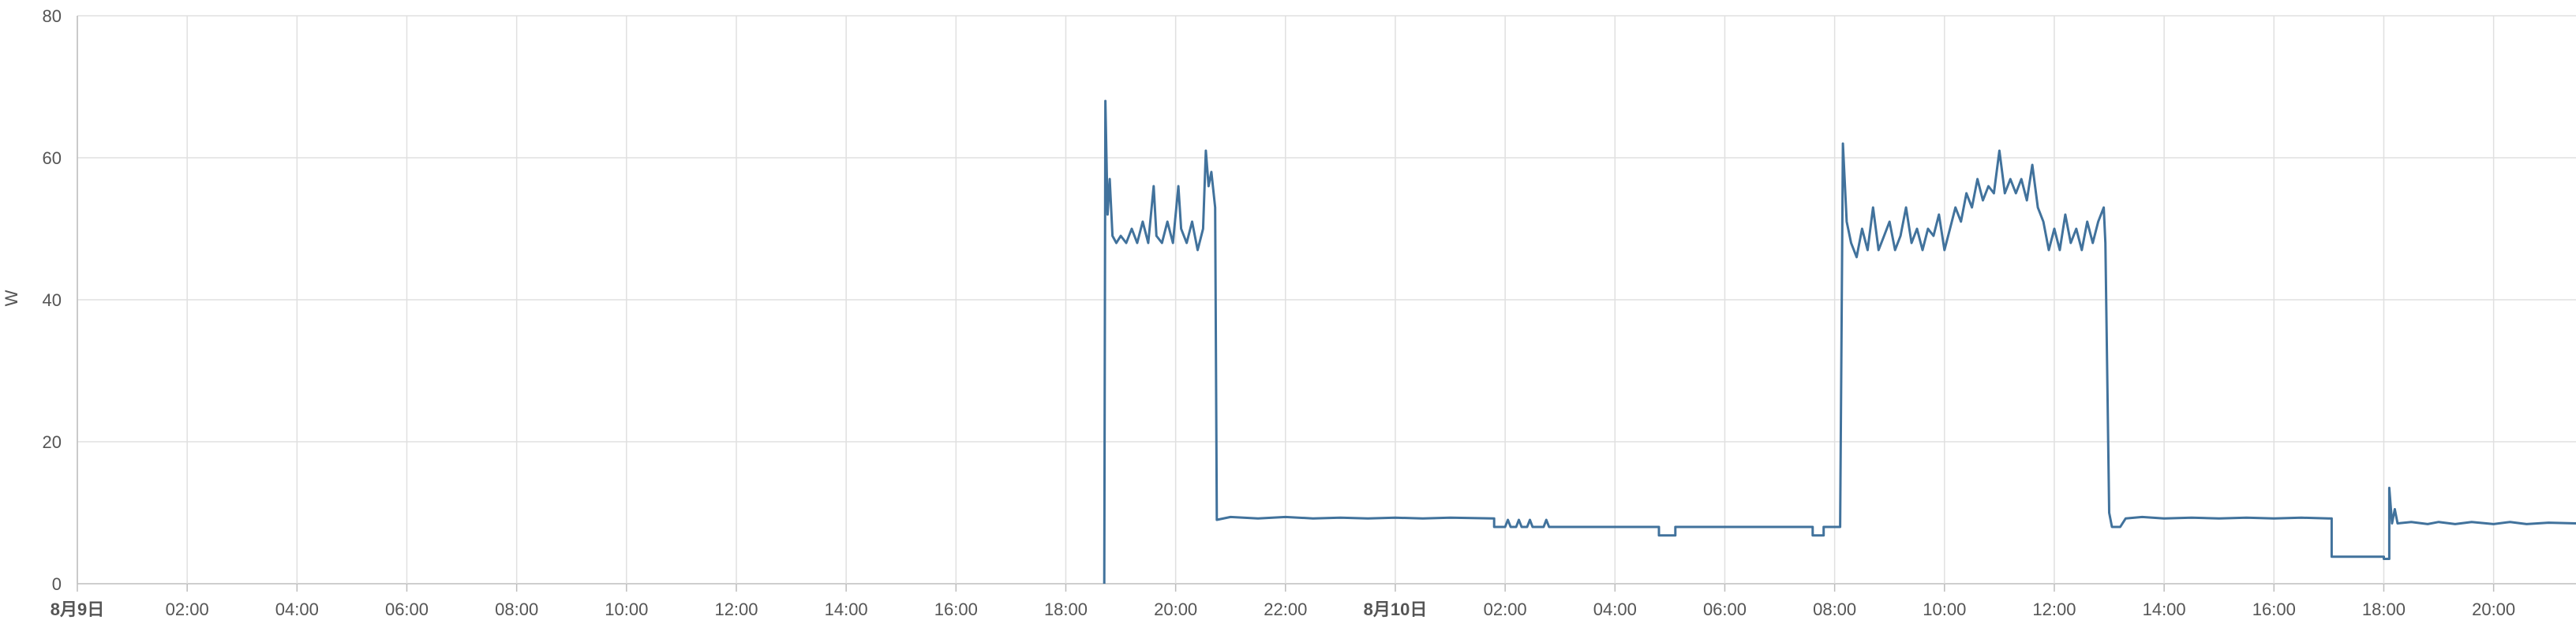  Describe the element at coordinates (11, 297) in the screenshot. I see `y-axis-label: W` at that location.